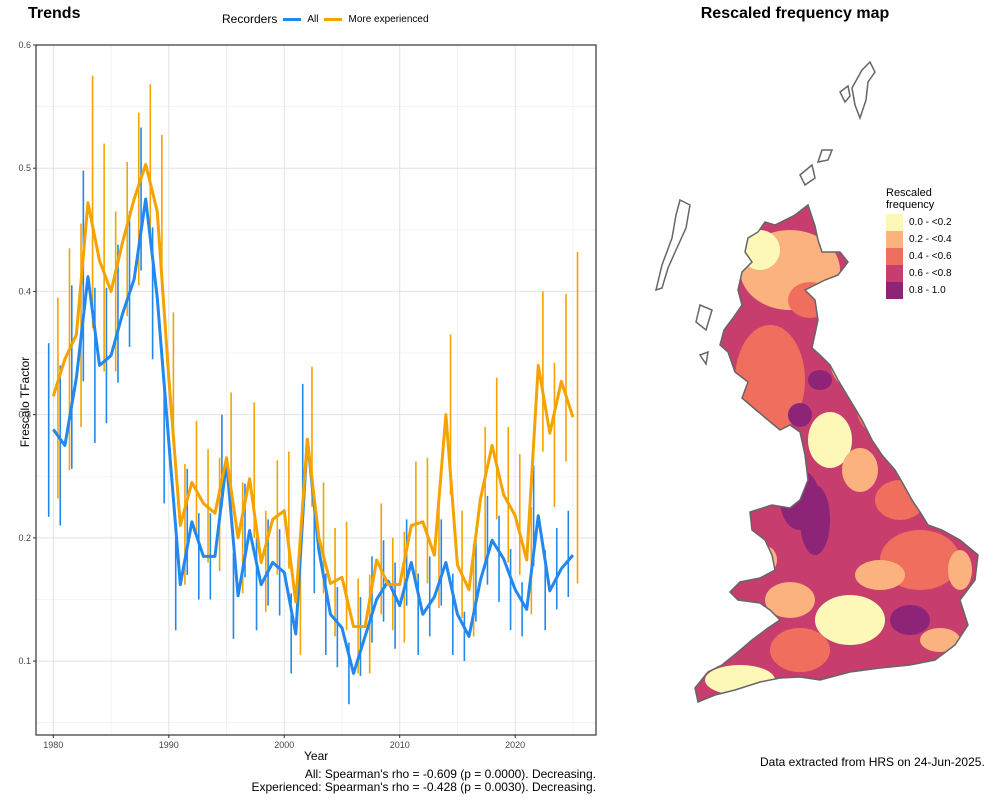 This screenshot has height=800, width=1000. I want to click on x-axis-label: Year, so click(316, 756).